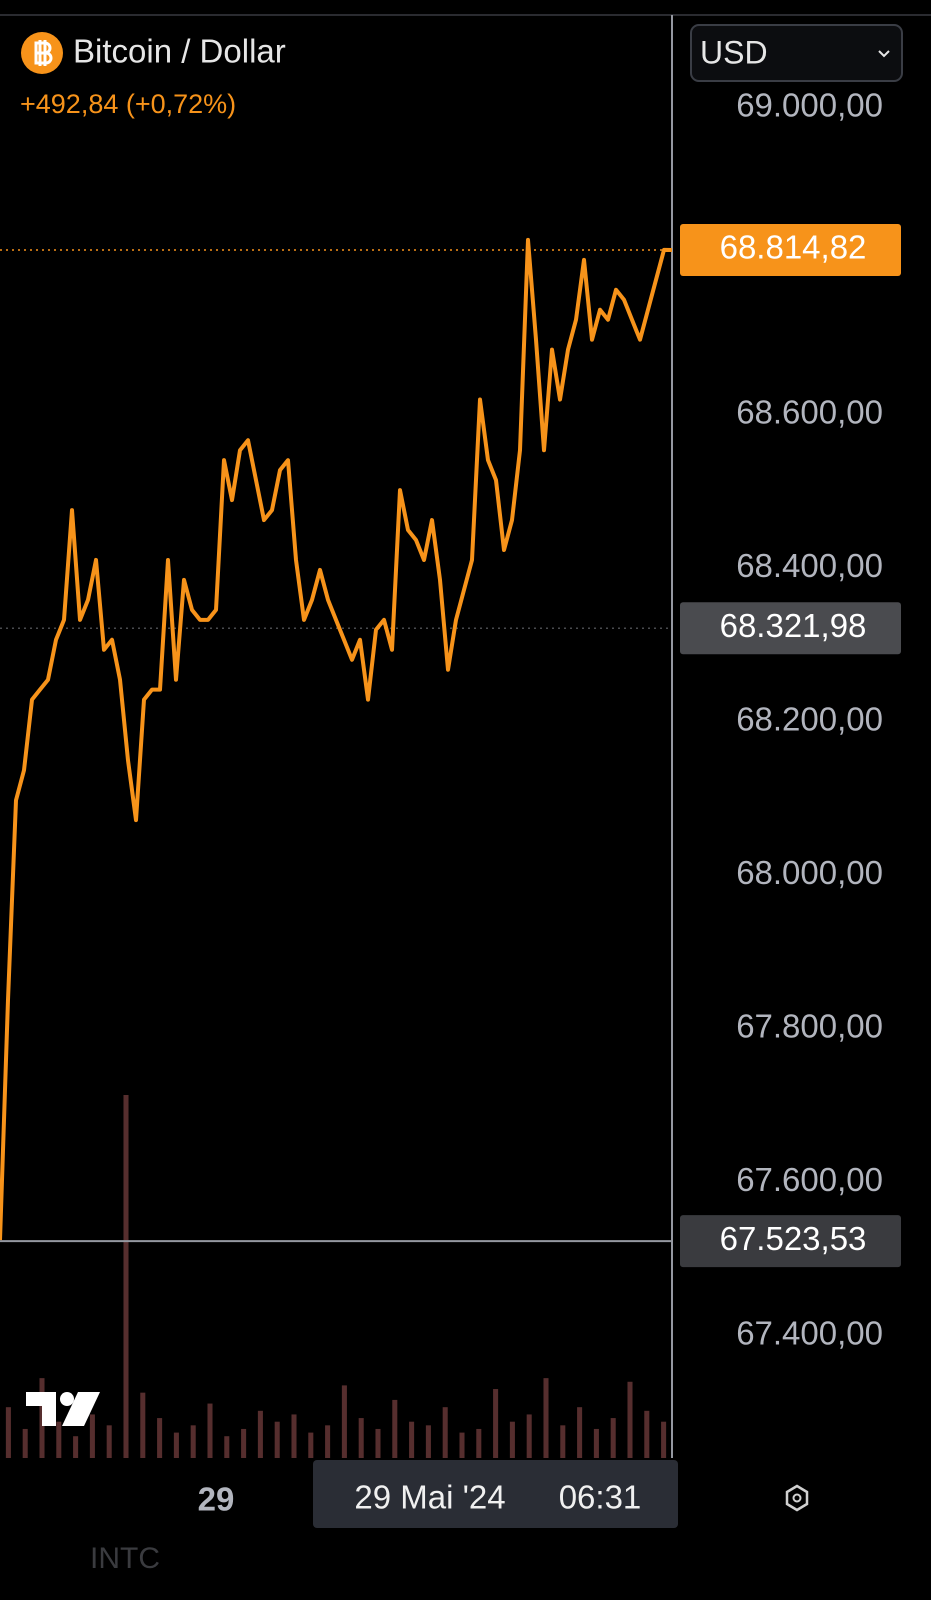 The width and height of the screenshot is (931, 1600). Describe the element at coordinates (809, 105) in the screenshot. I see `y-tick-label: 69.000,00` at that location.